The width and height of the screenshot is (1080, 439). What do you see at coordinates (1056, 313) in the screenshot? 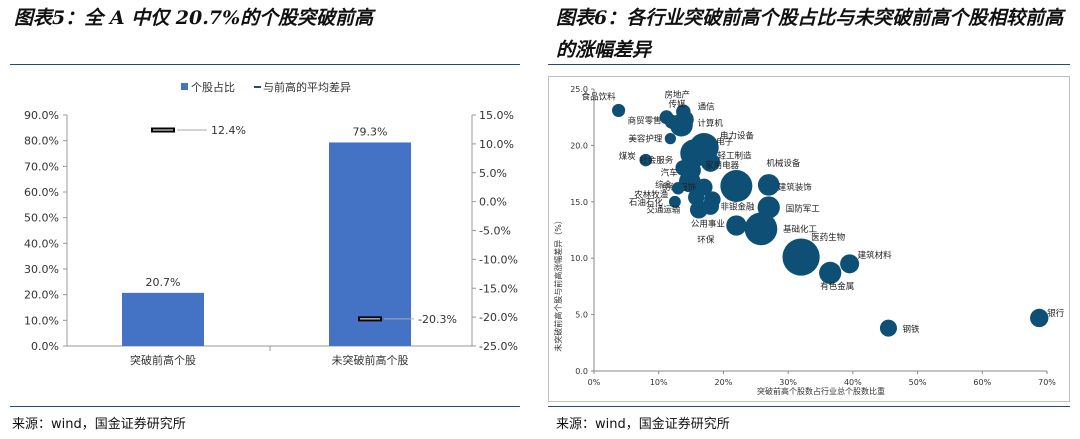
I see `bubble-label: 银行` at bounding box center [1056, 313].